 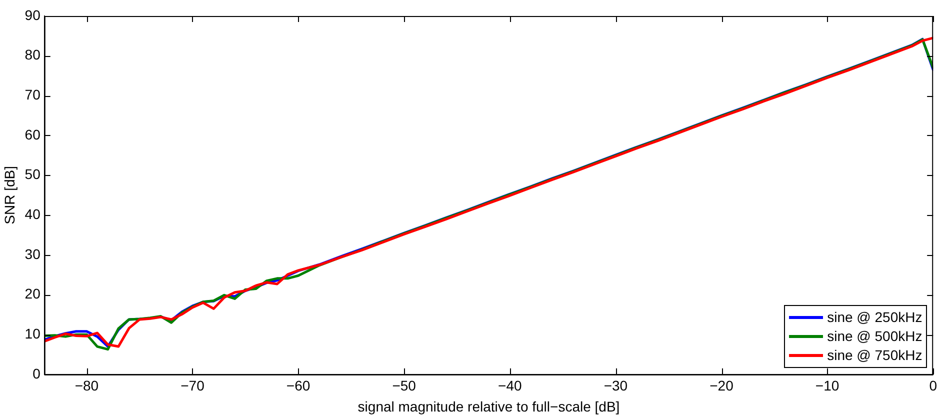 I want to click on y-tick-label: 20, so click(x=32, y=294).